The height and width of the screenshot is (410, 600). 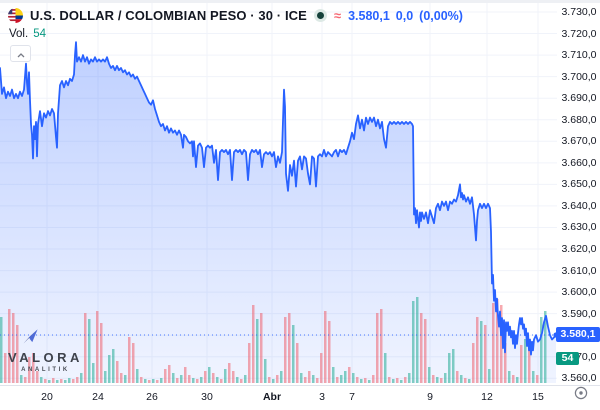 I want to click on price-axis-label: 3.610,0, so click(x=579, y=270).